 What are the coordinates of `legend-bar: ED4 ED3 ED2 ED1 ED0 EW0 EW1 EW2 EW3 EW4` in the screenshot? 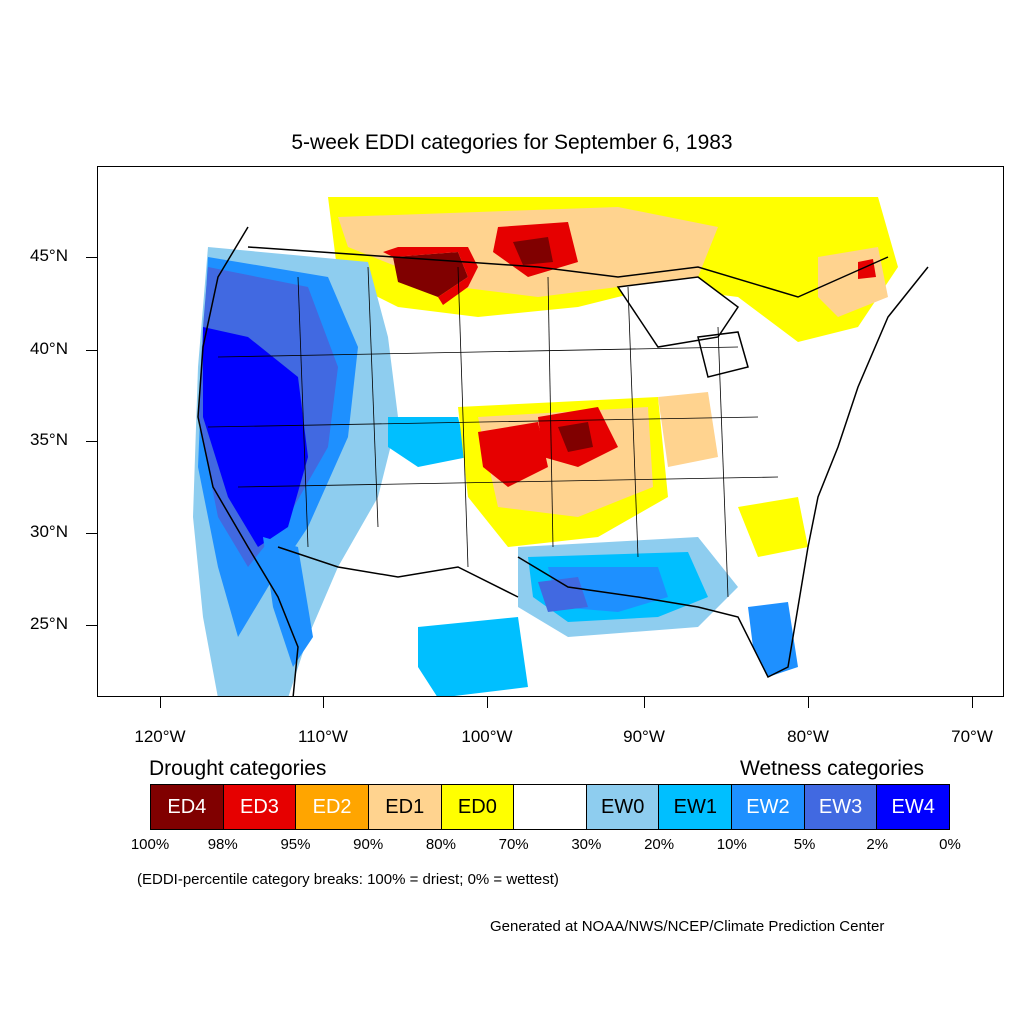 It's located at (550, 807).